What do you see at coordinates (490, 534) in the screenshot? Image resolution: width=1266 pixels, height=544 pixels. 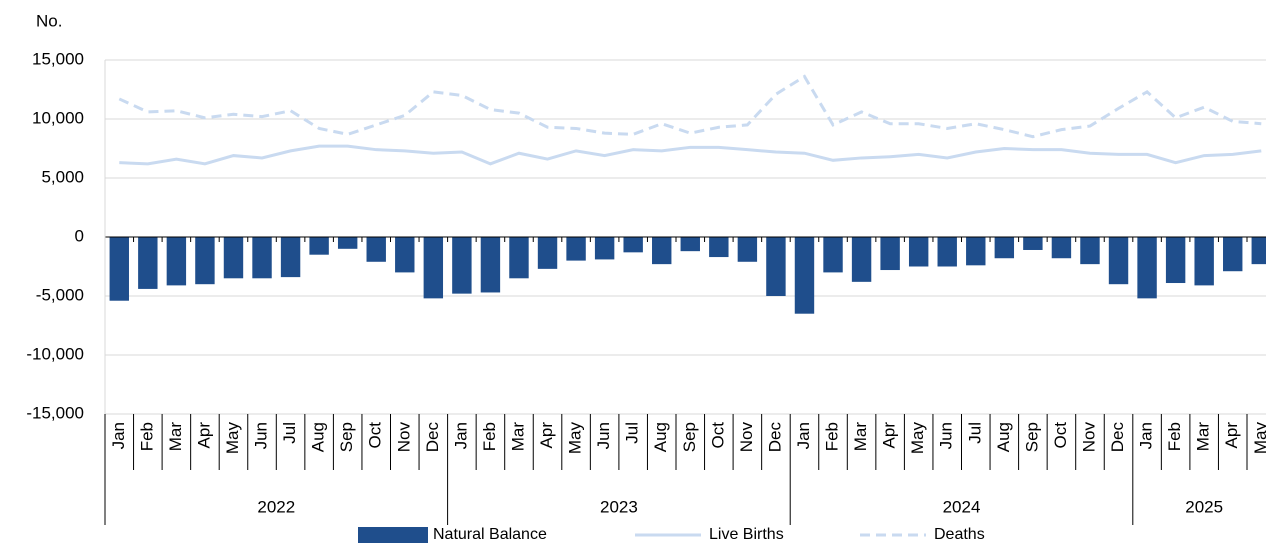 I see `legend-label: Natural Balance` at bounding box center [490, 534].